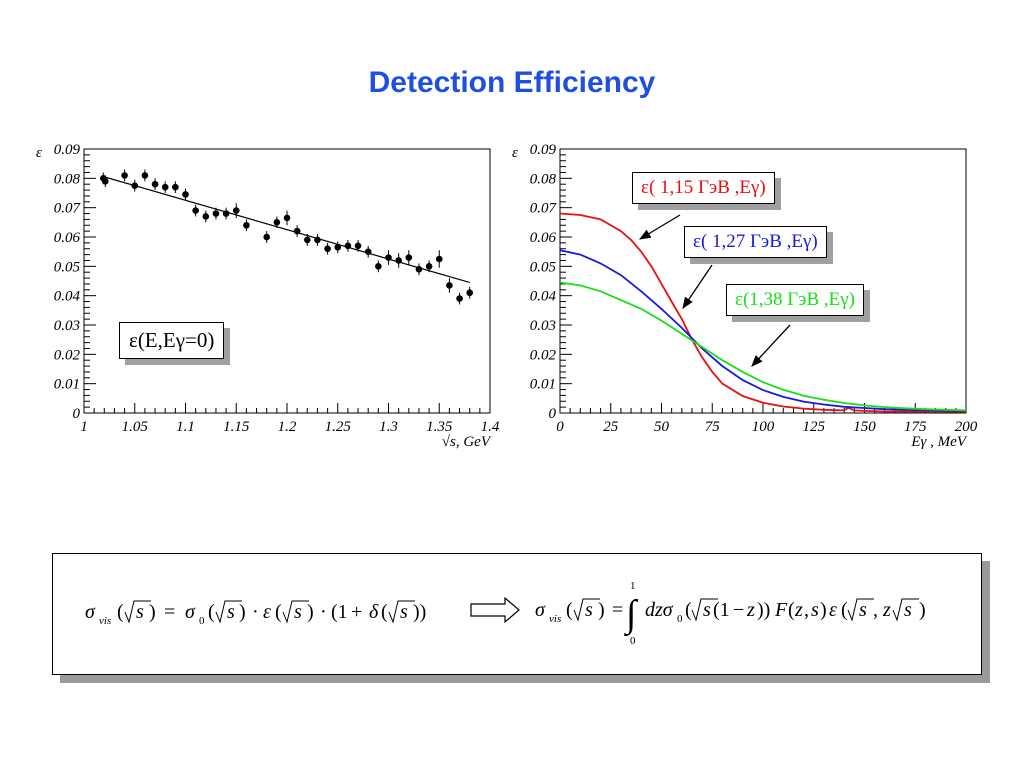 The image size is (1024, 768). What do you see at coordinates (543, 238) in the screenshot?
I see `right-y-tick-label: 0.06` at bounding box center [543, 238].